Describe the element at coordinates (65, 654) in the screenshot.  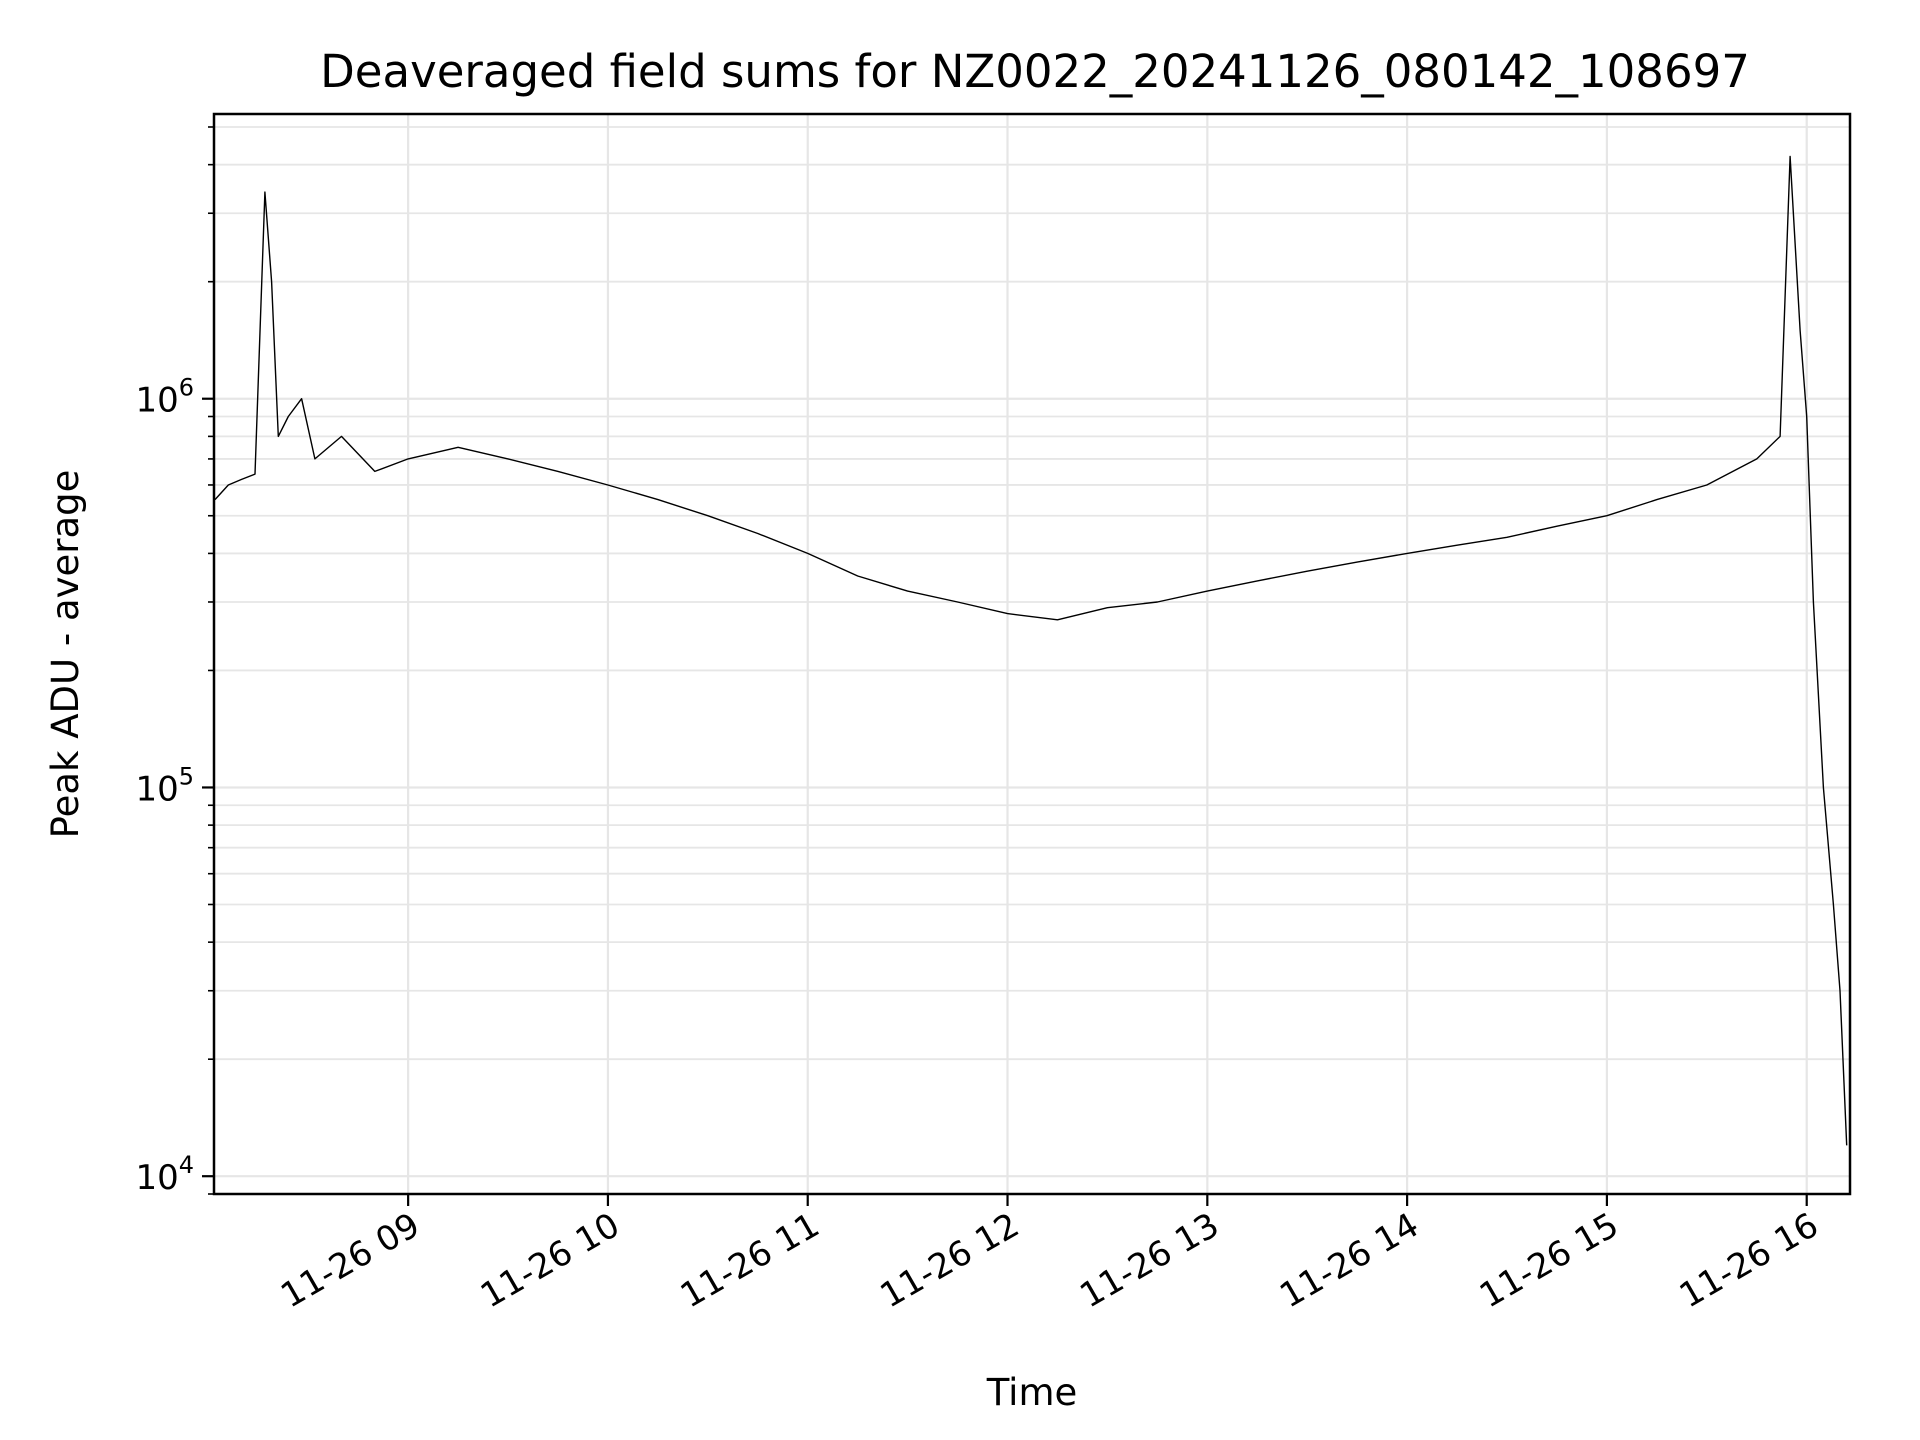
I see `y-axis-label: Peak ADU - average` at that location.